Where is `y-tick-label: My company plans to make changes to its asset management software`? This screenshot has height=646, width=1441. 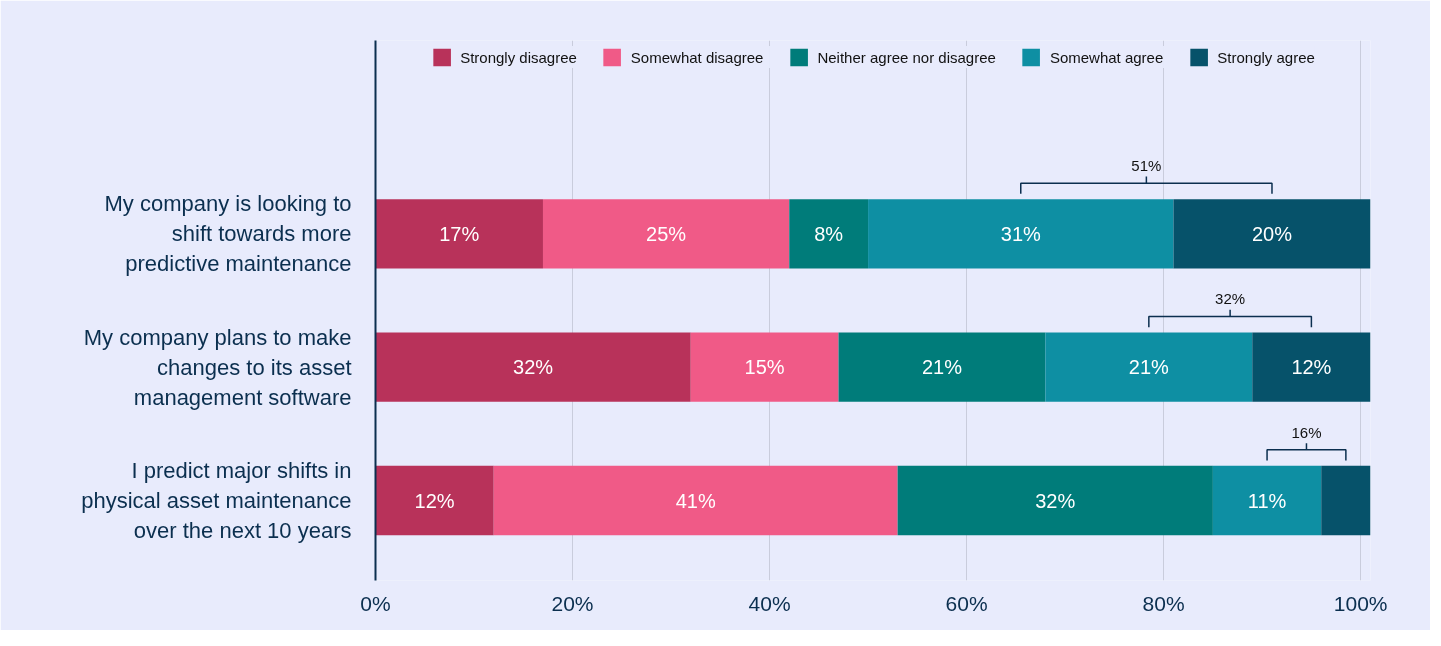
y-tick-label: My company plans to make changes to its asset management software is located at coordinates (217, 367).